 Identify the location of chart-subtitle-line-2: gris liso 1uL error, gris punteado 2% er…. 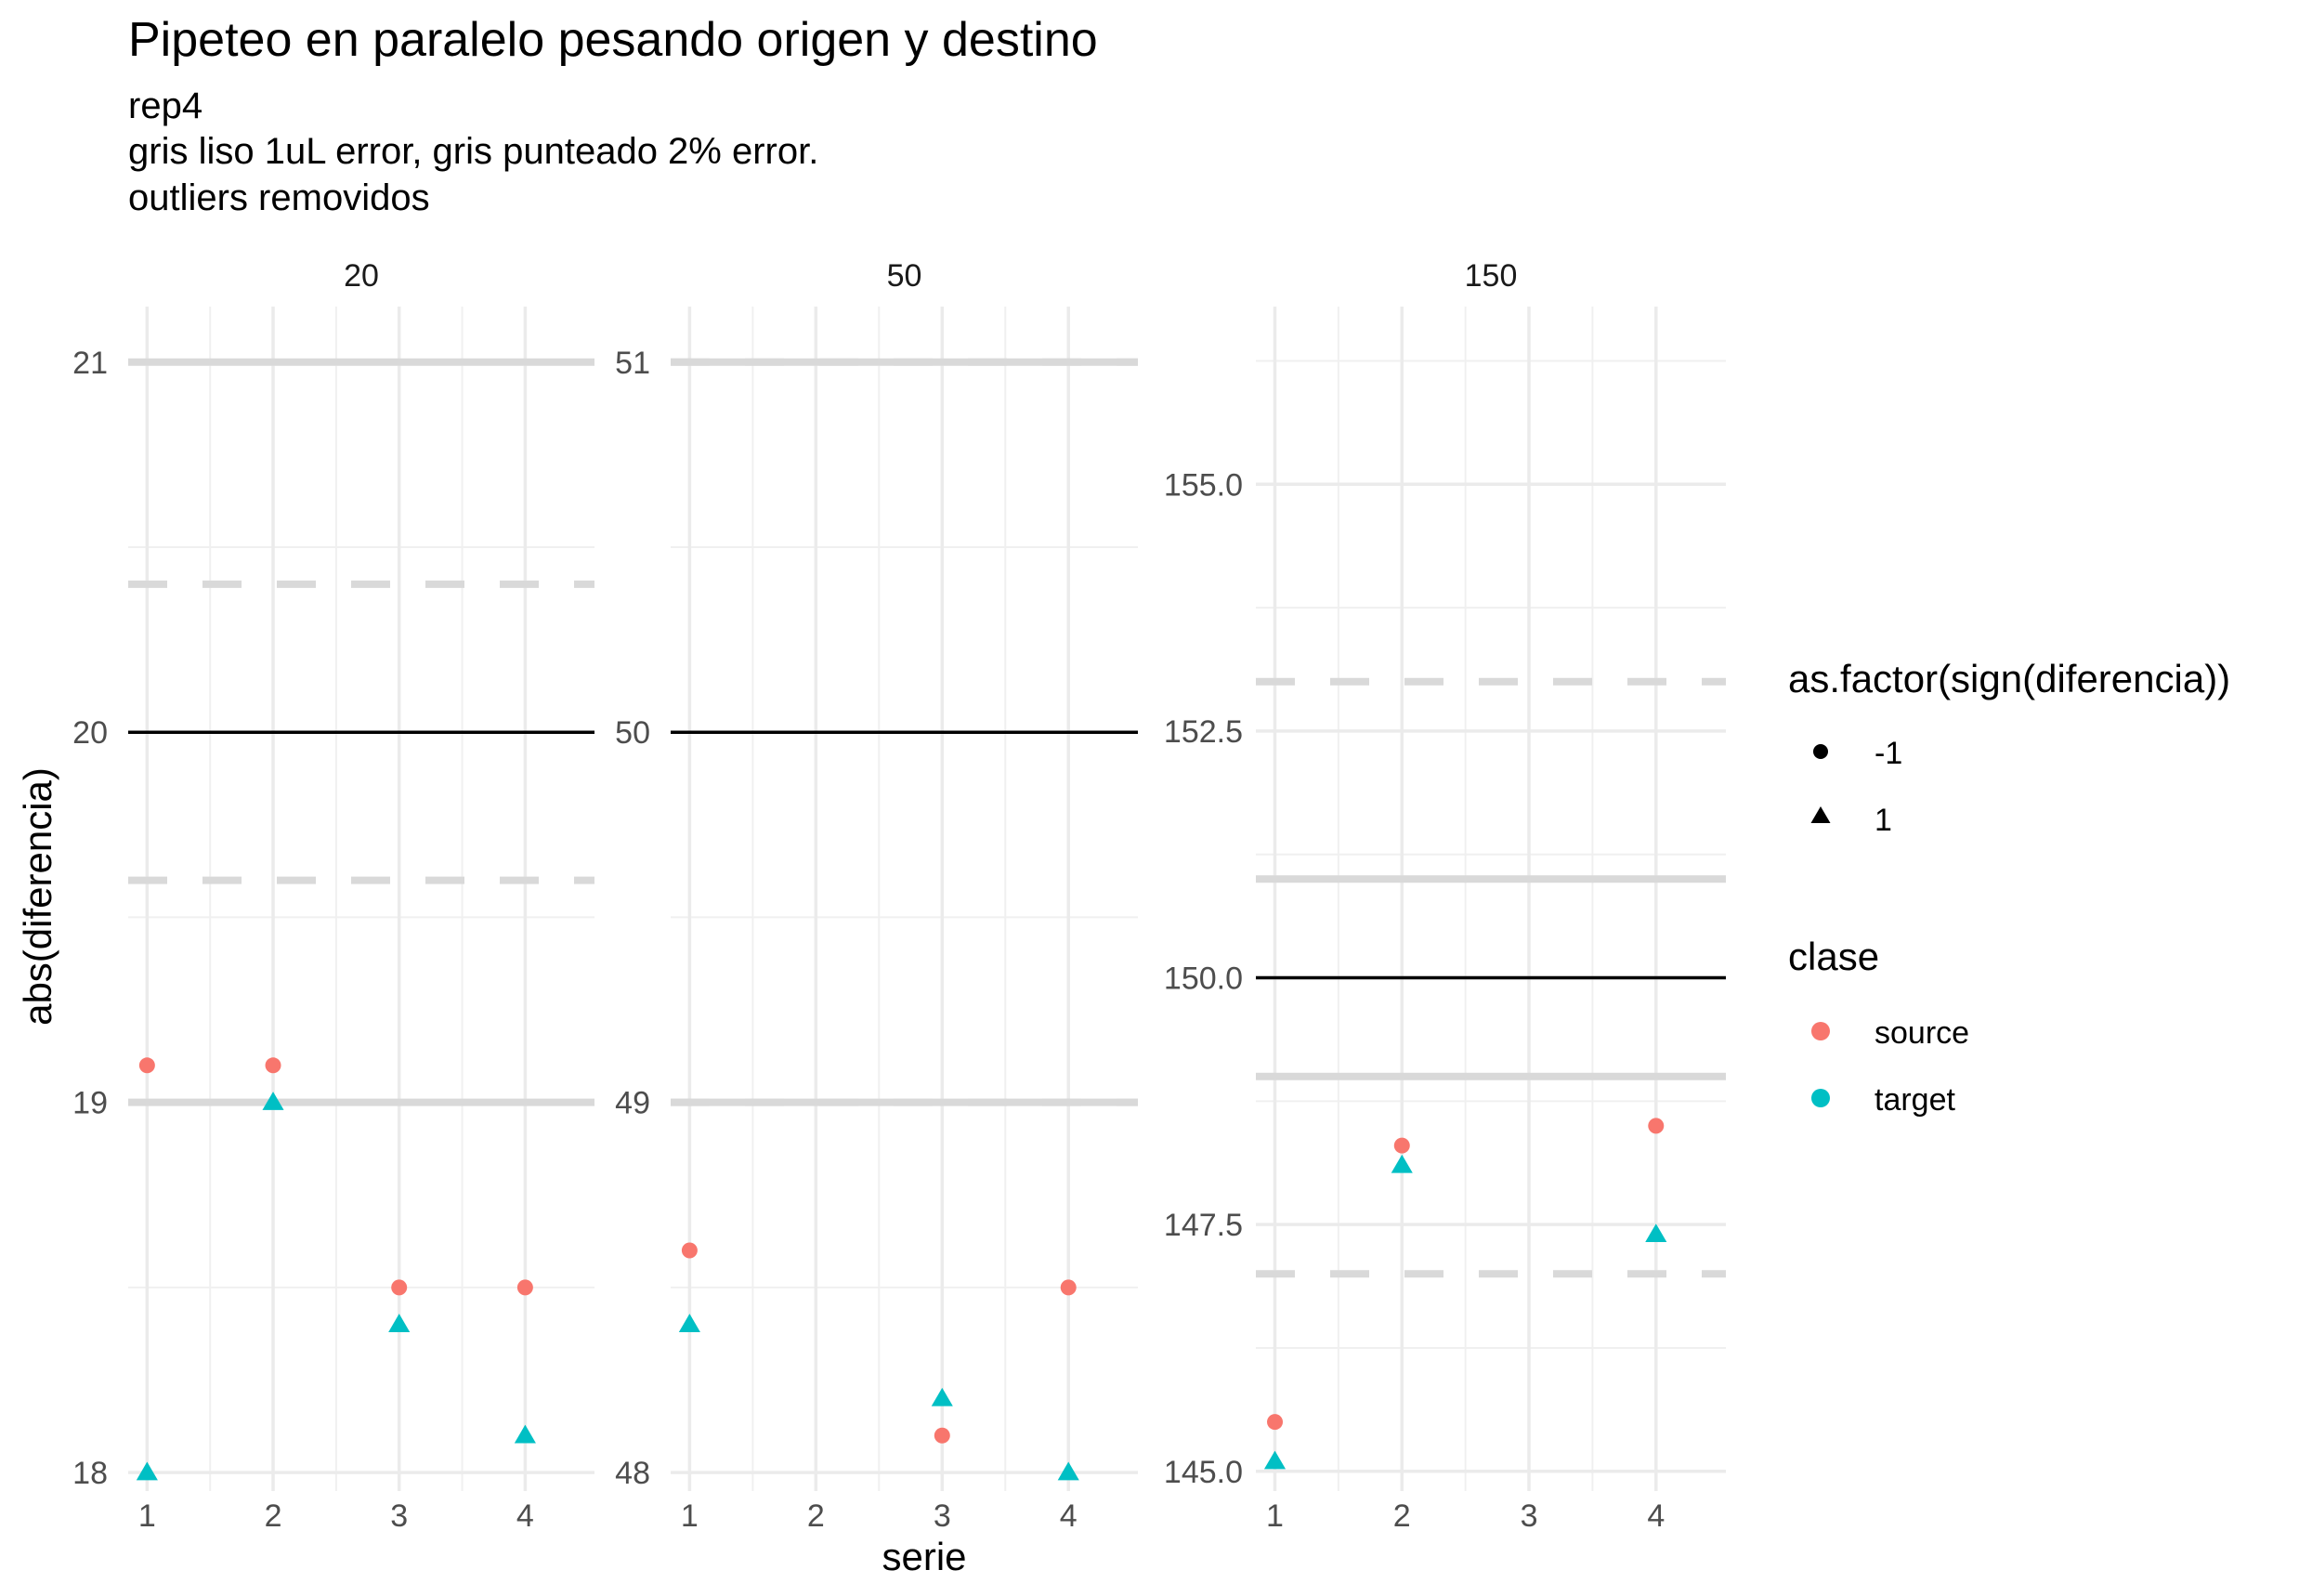
(473, 151).